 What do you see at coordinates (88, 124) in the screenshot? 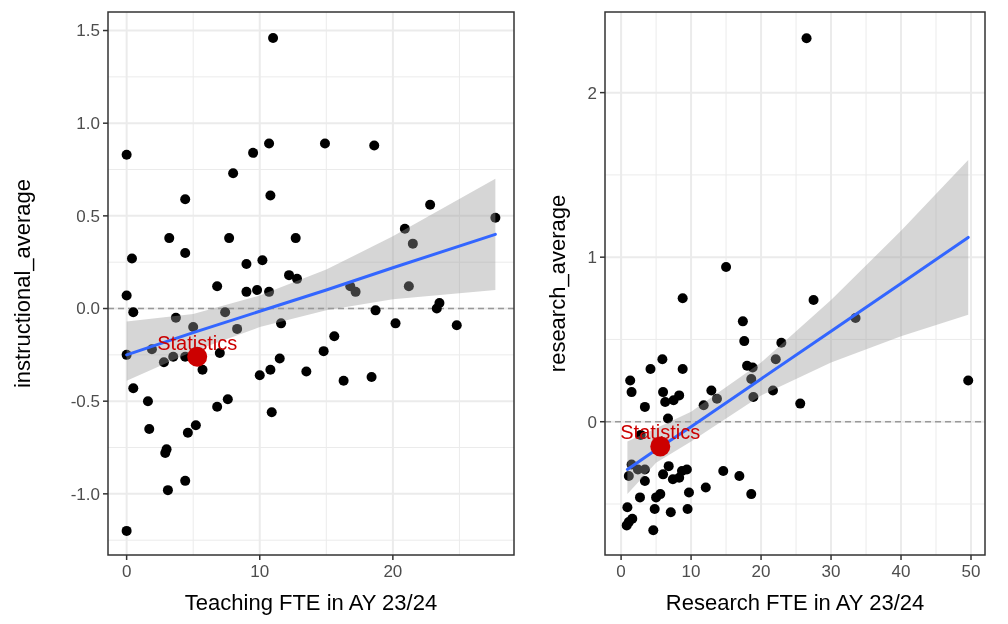
I see `y-tick-label: 1.0` at bounding box center [88, 124].